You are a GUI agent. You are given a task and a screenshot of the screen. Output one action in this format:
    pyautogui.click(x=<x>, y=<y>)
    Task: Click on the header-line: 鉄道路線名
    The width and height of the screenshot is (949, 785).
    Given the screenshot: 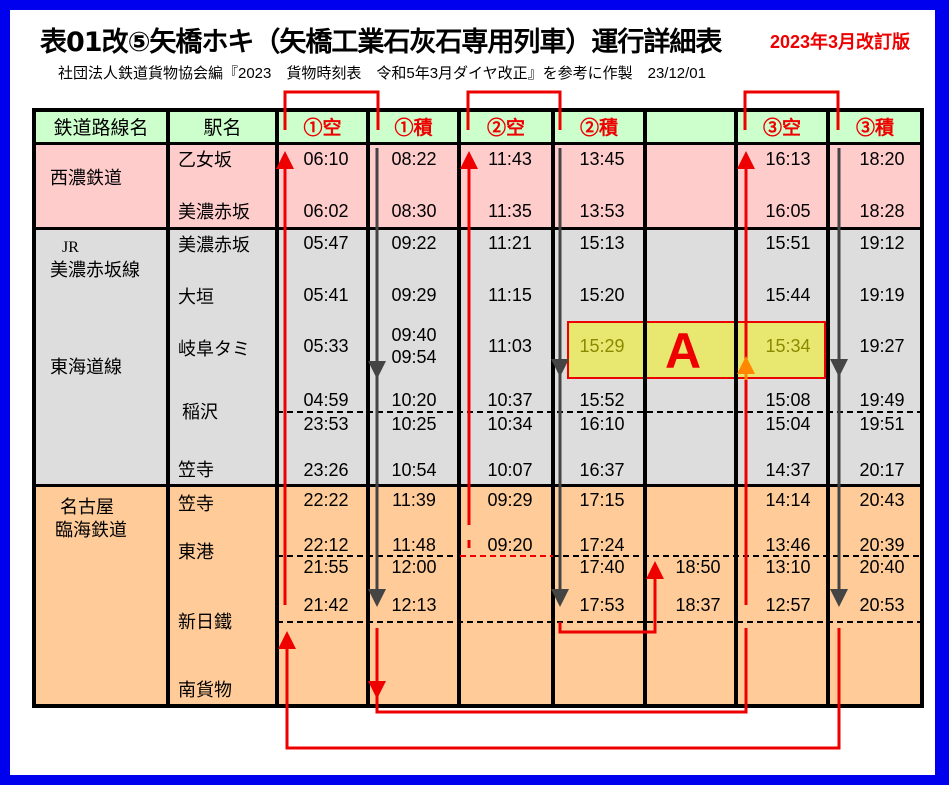 What is the action you would take?
    pyautogui.click(x=101, y=128)
    